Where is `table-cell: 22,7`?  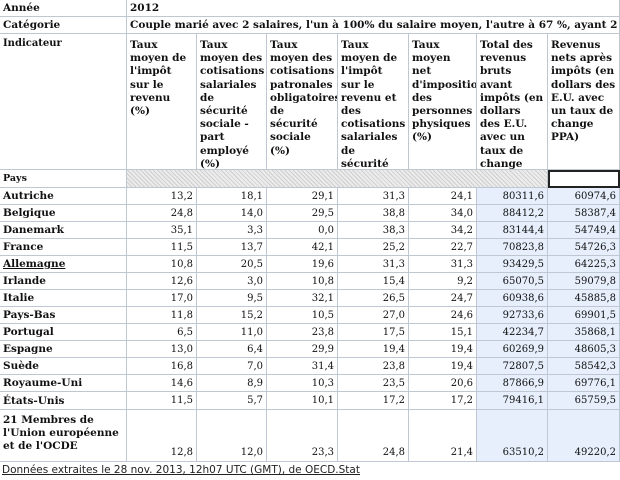 table-cell: 22,7 is located at coordinates (443, 247).